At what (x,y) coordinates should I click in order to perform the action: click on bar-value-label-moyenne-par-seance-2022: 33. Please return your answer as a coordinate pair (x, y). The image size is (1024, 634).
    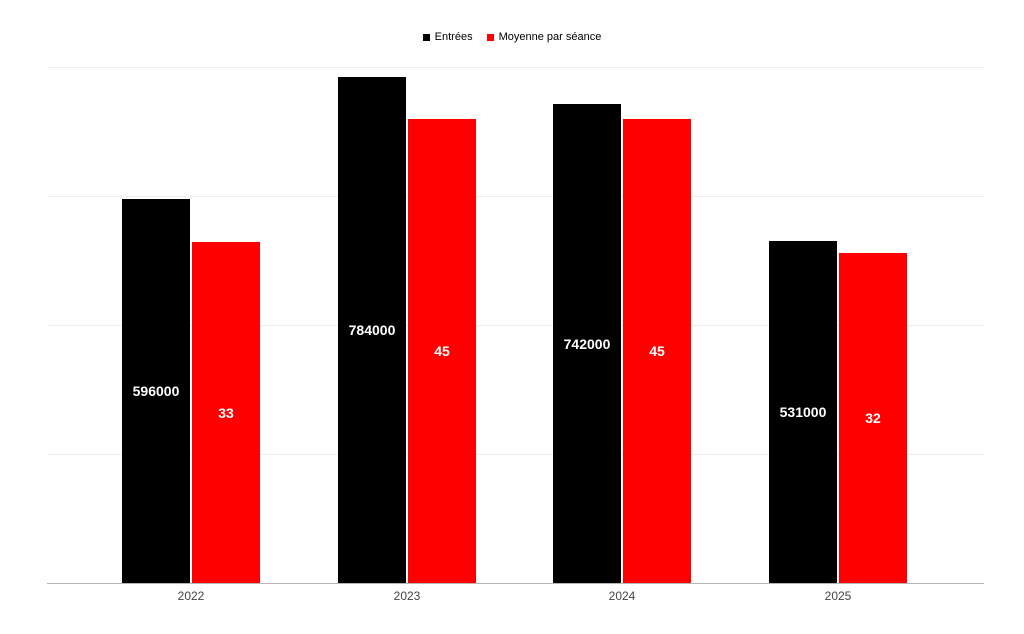
    Looking at the image, I should click on (226, 412).